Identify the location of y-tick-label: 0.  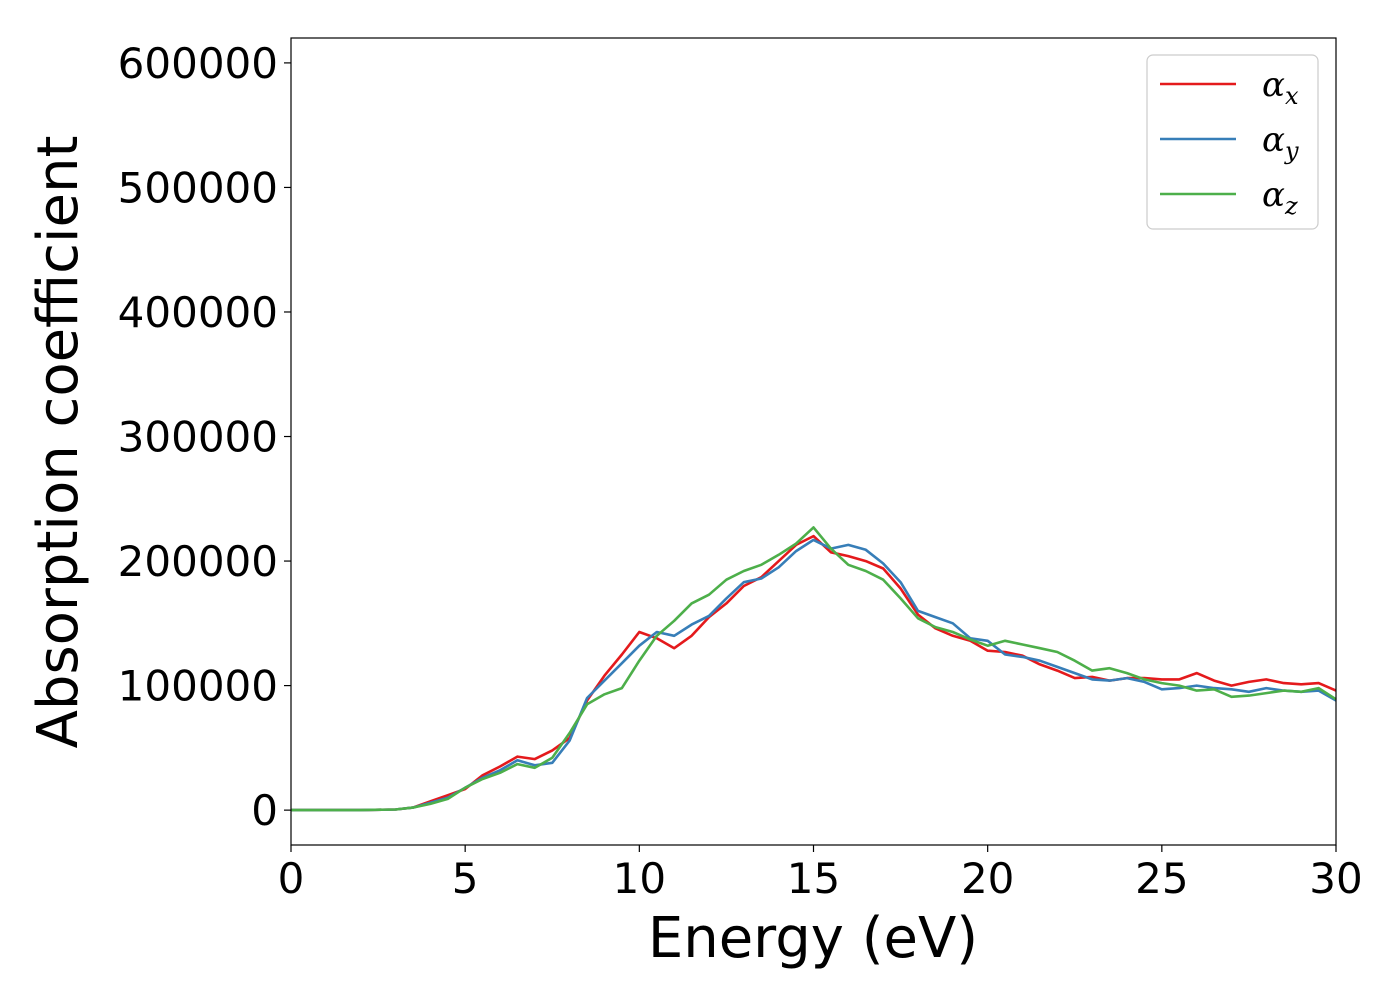
(264, 810).